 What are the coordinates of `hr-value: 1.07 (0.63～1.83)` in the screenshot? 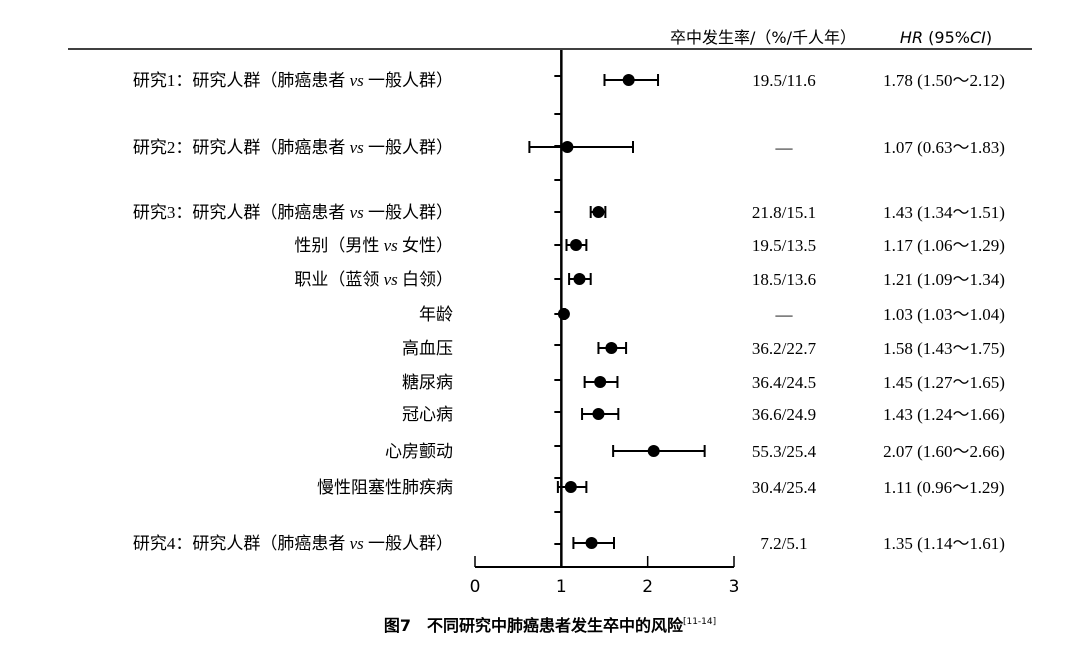 It's located at (944, 147).